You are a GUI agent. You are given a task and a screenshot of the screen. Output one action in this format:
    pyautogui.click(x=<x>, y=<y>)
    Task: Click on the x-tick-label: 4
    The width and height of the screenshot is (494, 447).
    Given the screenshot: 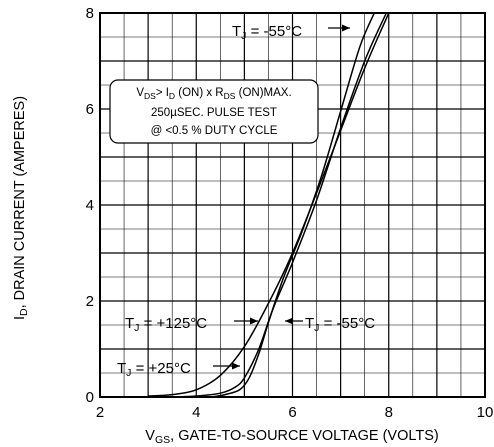 What is the action you would take?
    pyautogui.click(x=196, y=412)
    